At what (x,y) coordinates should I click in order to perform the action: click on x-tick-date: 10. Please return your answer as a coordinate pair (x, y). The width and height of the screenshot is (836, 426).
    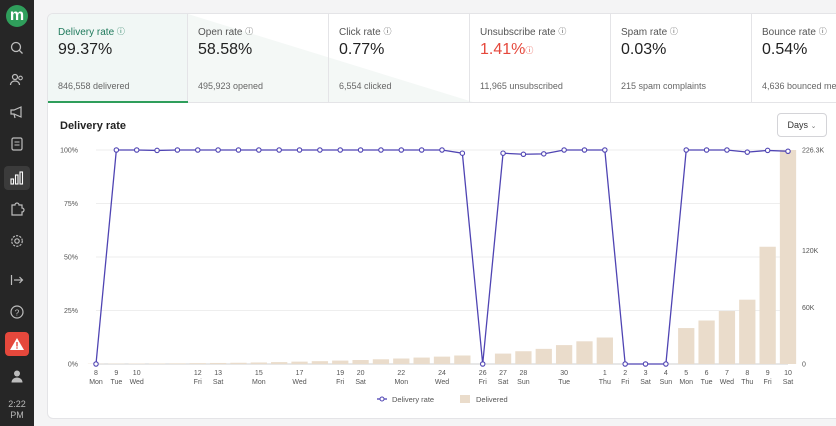
    Looking at the image, I should click on (788, 373).